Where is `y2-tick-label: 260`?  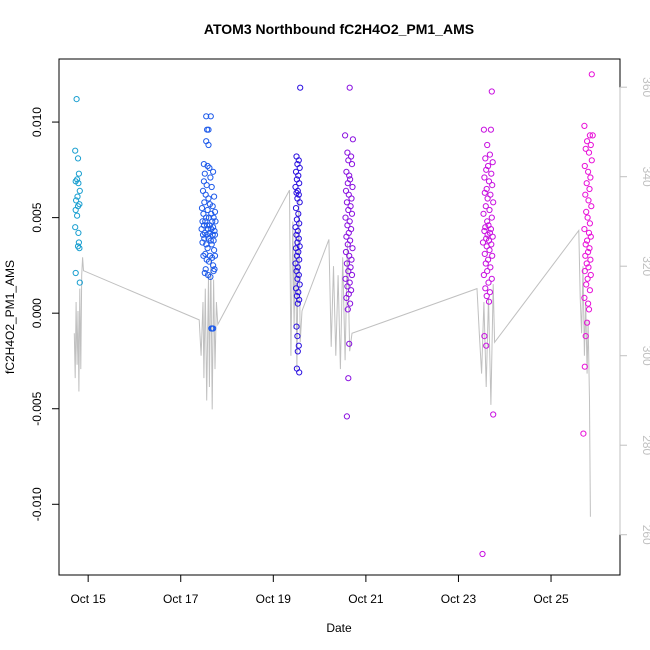 y2-tick-label: 260 is located at coordinates (645, 535).